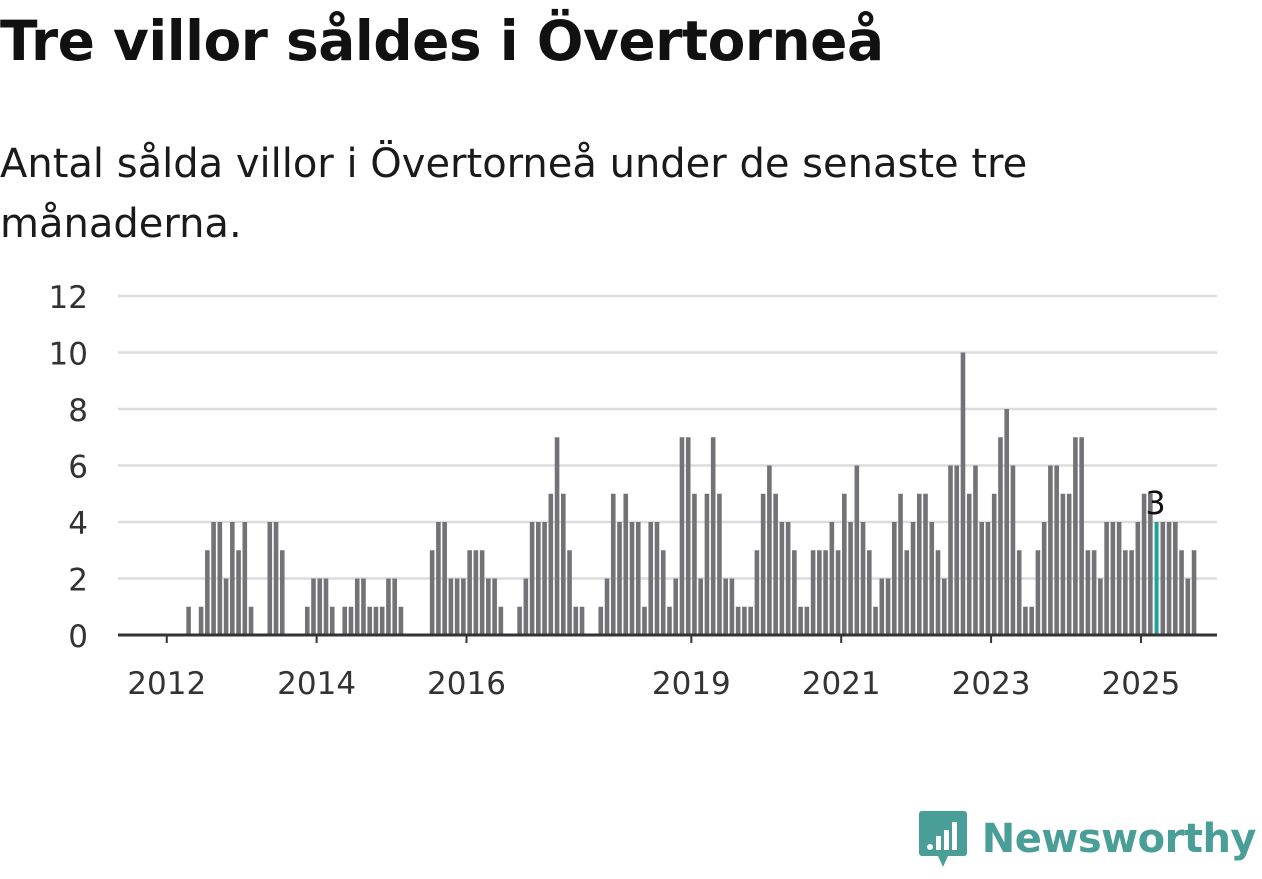  What do you see at coordinates (68, 355) in the screenshot?
I see `y-tick-label: 10` at bounding box center [68, 355].